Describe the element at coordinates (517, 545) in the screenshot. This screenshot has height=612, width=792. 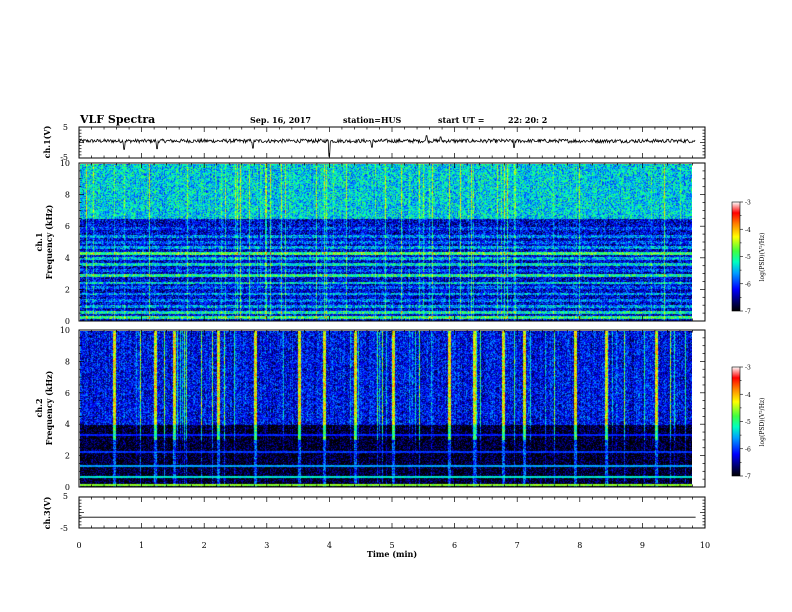
I see `x-tick-label: 7` at that location.